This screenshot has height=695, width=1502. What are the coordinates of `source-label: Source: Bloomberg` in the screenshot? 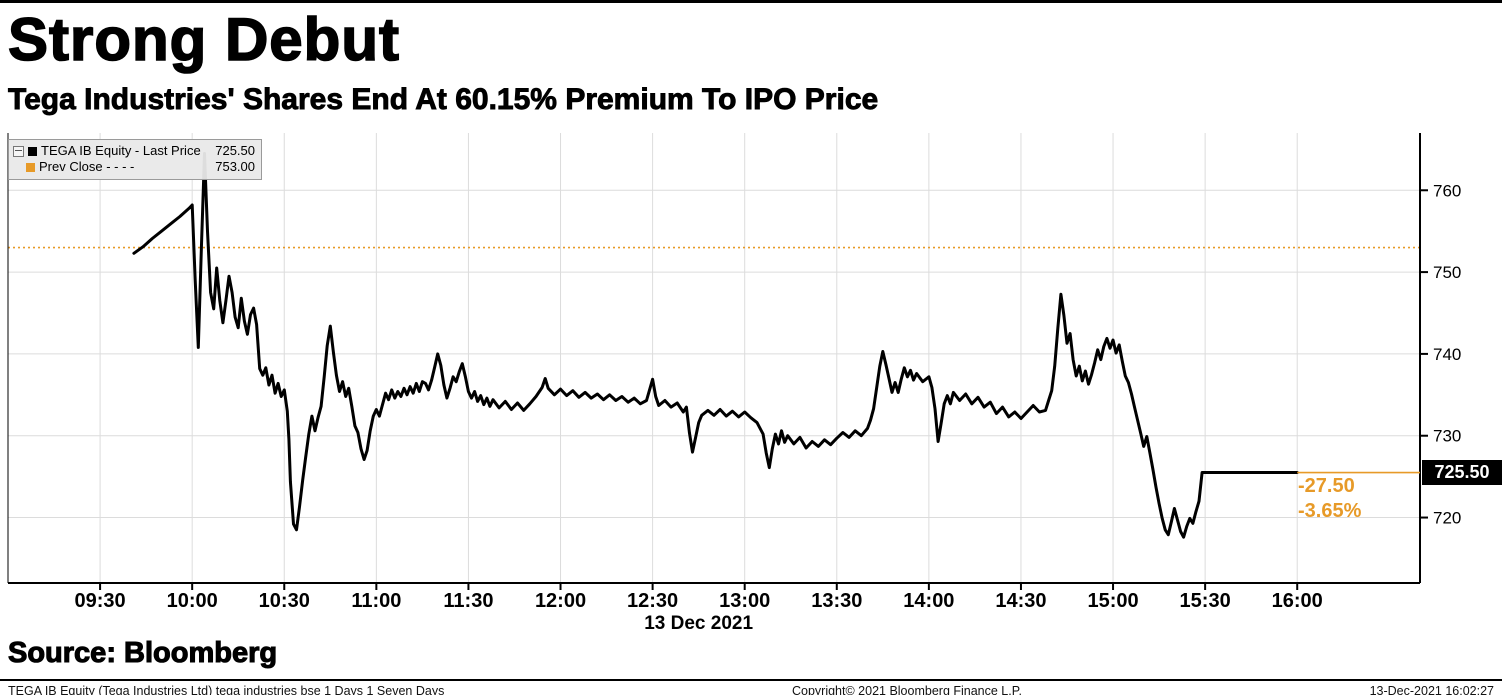 It's located at (142, 652).